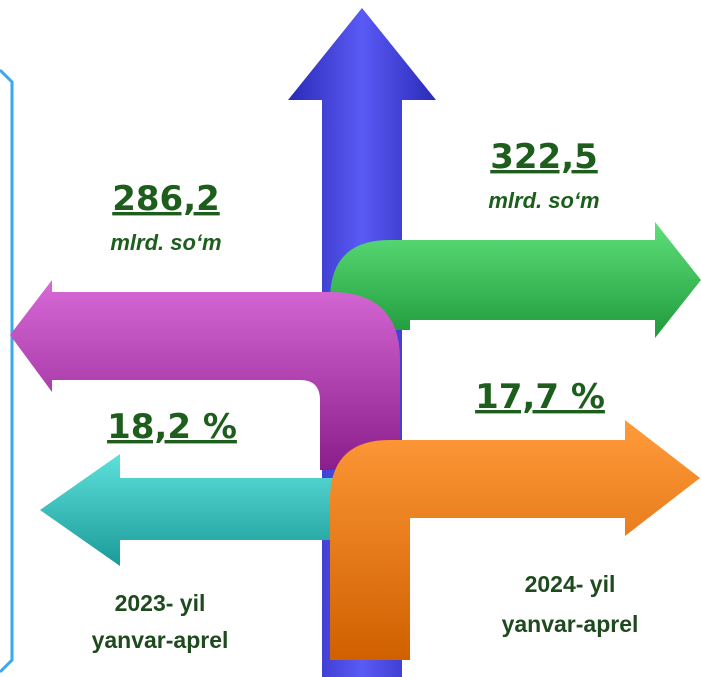 This screenshot has width=701, height=677. Describe the element at coordinates (166, 199) in the screenshot. I see `left-amount: 286,2` at that location.